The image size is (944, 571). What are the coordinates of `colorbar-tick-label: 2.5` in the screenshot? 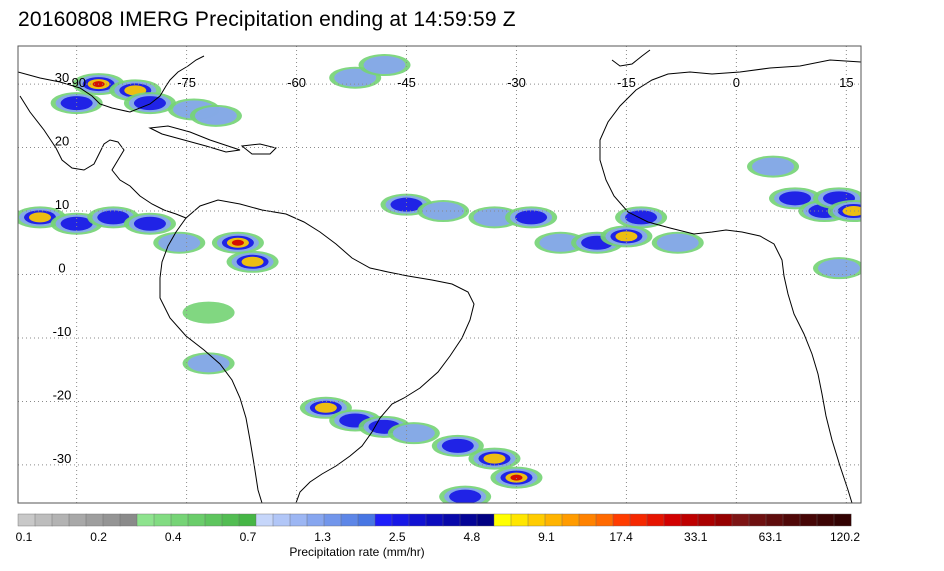 It's located at (397, 537).